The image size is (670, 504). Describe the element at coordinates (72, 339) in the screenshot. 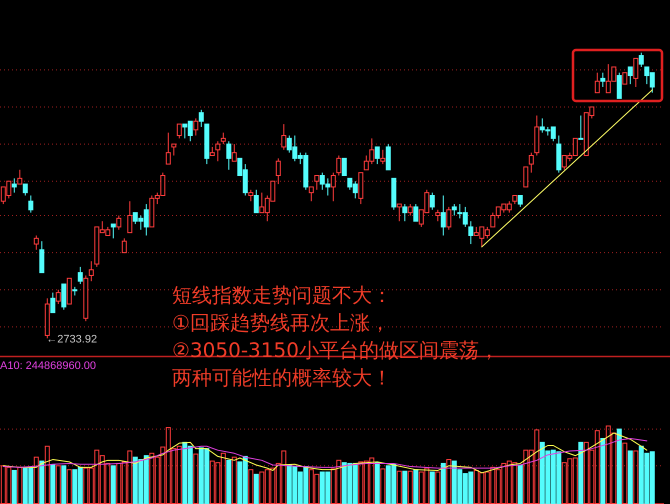

I see `annotation: ←2733.92` at that location.